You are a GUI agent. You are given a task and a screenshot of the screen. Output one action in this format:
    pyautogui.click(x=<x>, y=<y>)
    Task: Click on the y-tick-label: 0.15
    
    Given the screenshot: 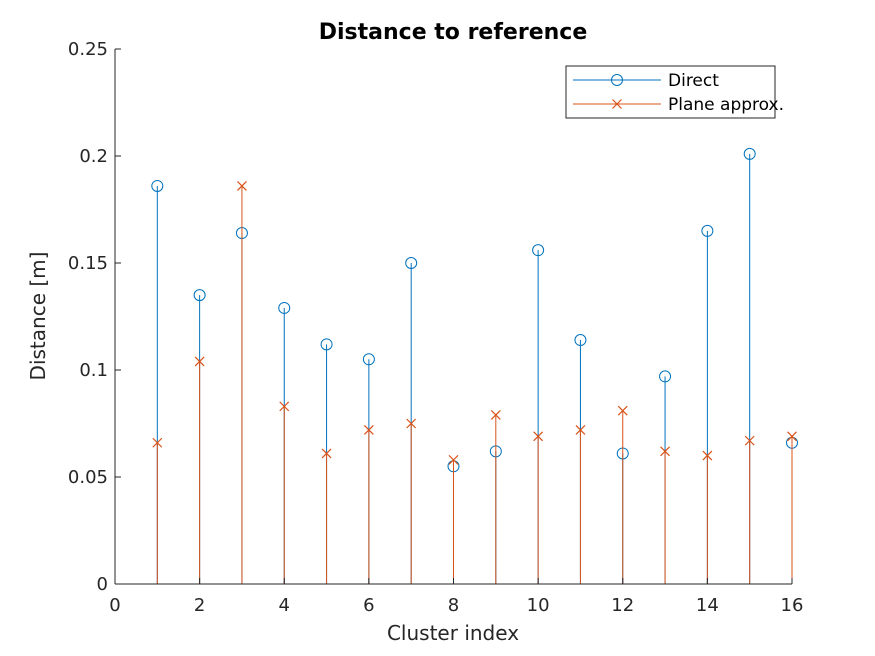 What is the action you would take?
    pyautogui.click(x=88, y=263)
    